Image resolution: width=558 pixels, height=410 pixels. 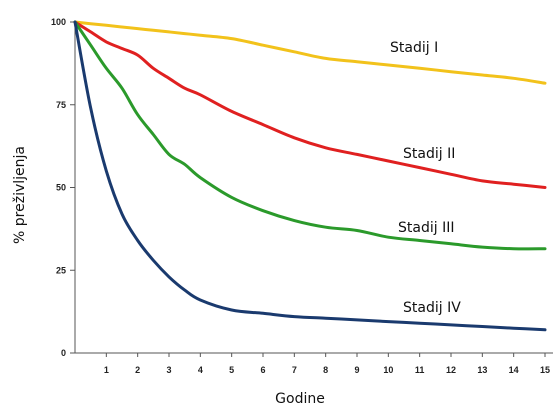 I want to click on x-tick-label: 5, so click(x=231, y=370).